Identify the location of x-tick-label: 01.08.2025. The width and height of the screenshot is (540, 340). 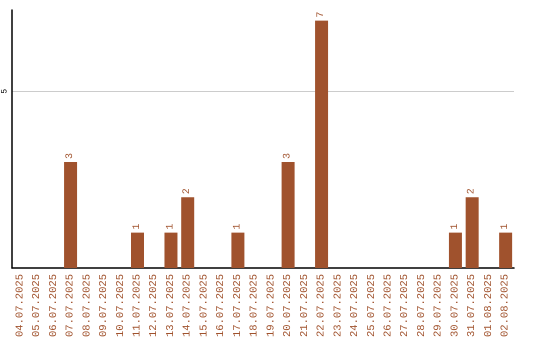
(488, 306).